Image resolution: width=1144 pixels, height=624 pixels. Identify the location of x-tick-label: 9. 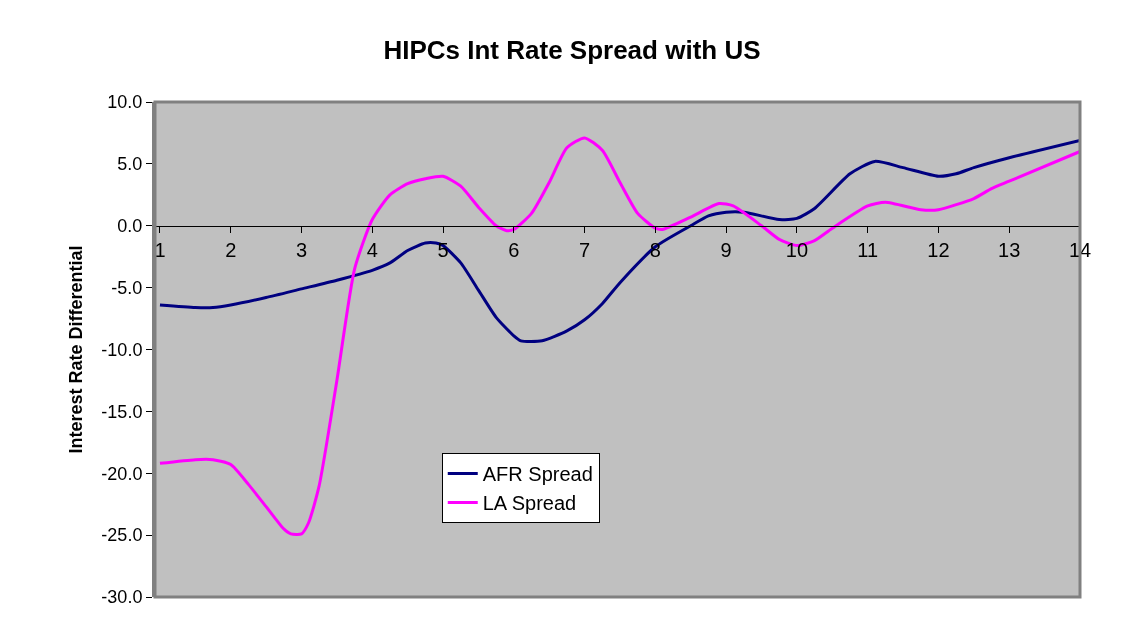
(726, 249).